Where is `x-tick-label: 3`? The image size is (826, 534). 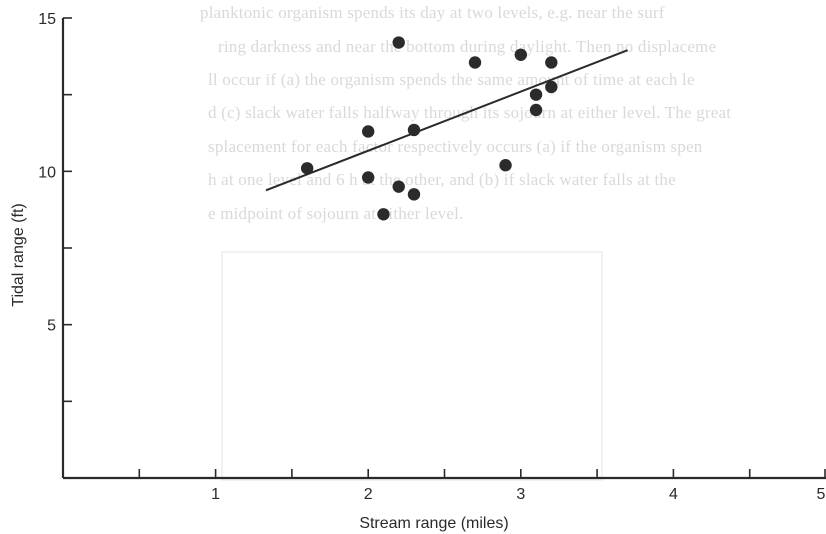
x-tick-label: 3 is located at coordinates (520, 494).